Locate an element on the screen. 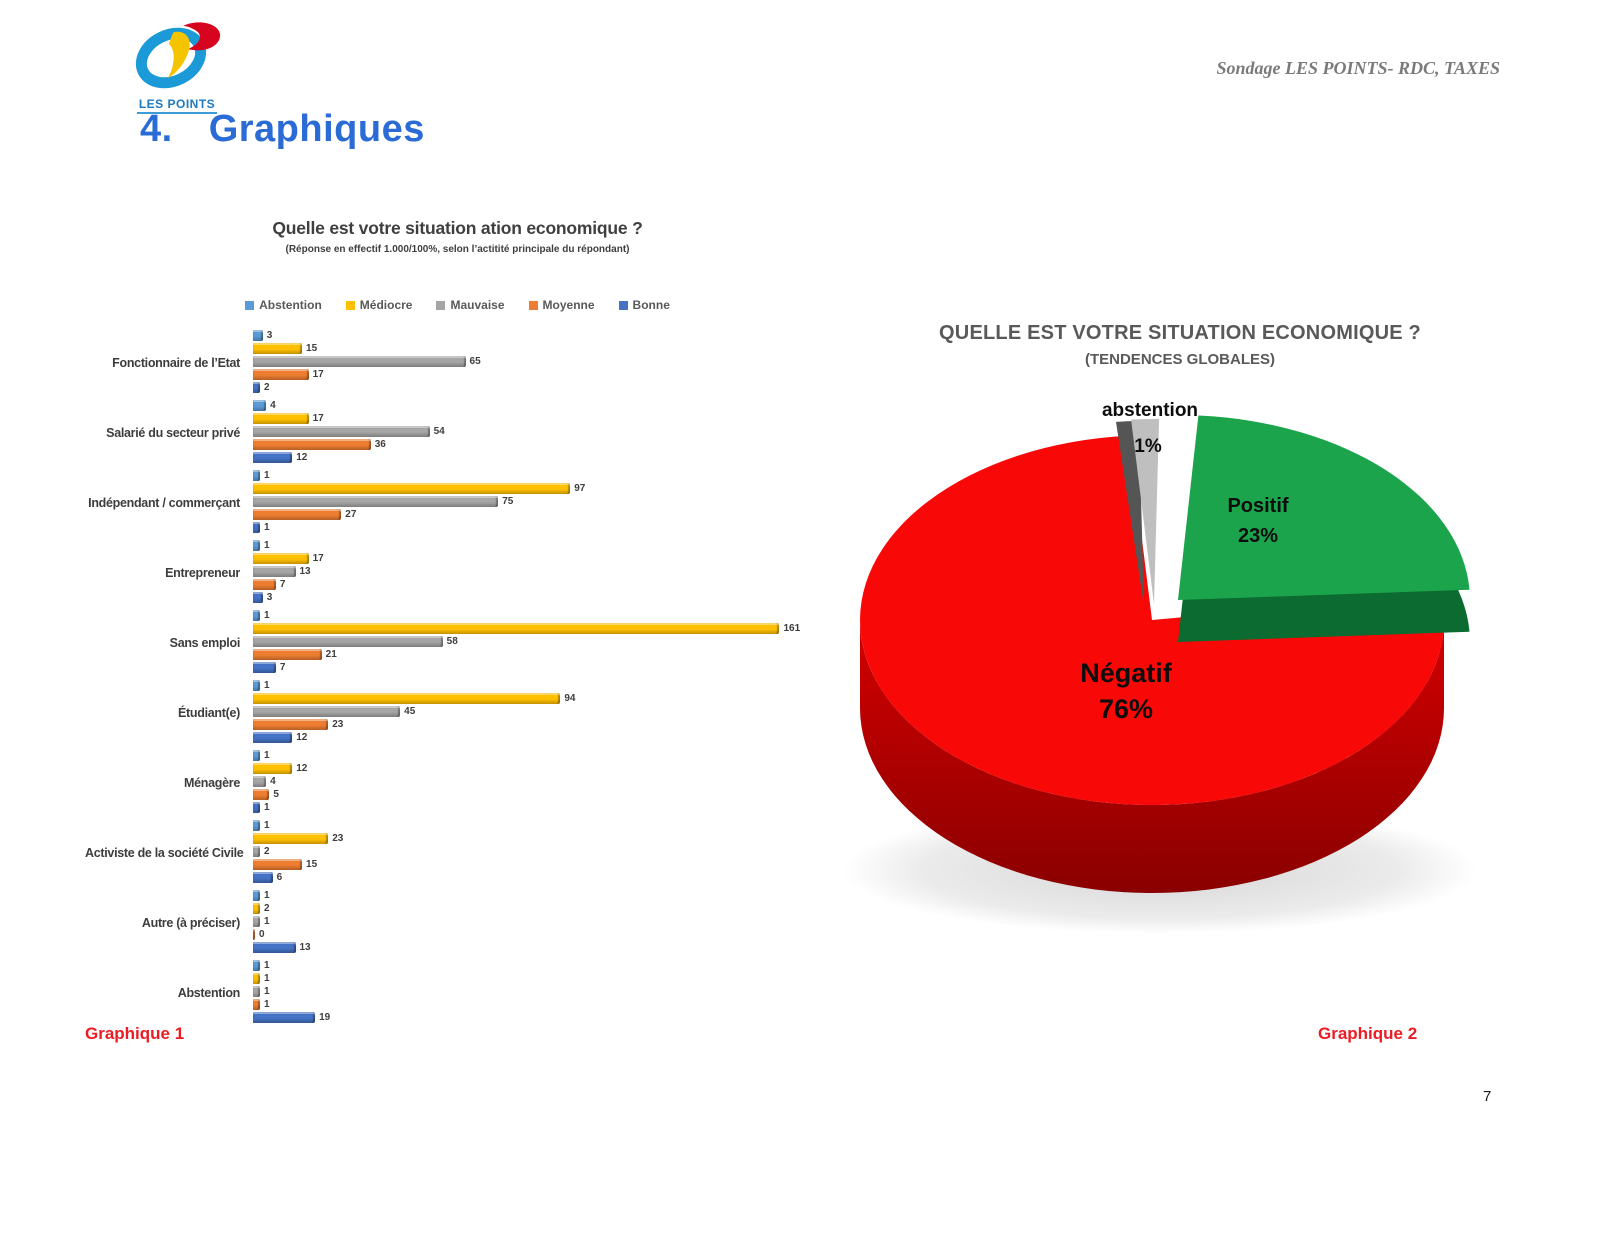 Image resolution: width=1600 pixels, height=1236 pixels. bar-row: 17 is located at coordinates (288, 558).